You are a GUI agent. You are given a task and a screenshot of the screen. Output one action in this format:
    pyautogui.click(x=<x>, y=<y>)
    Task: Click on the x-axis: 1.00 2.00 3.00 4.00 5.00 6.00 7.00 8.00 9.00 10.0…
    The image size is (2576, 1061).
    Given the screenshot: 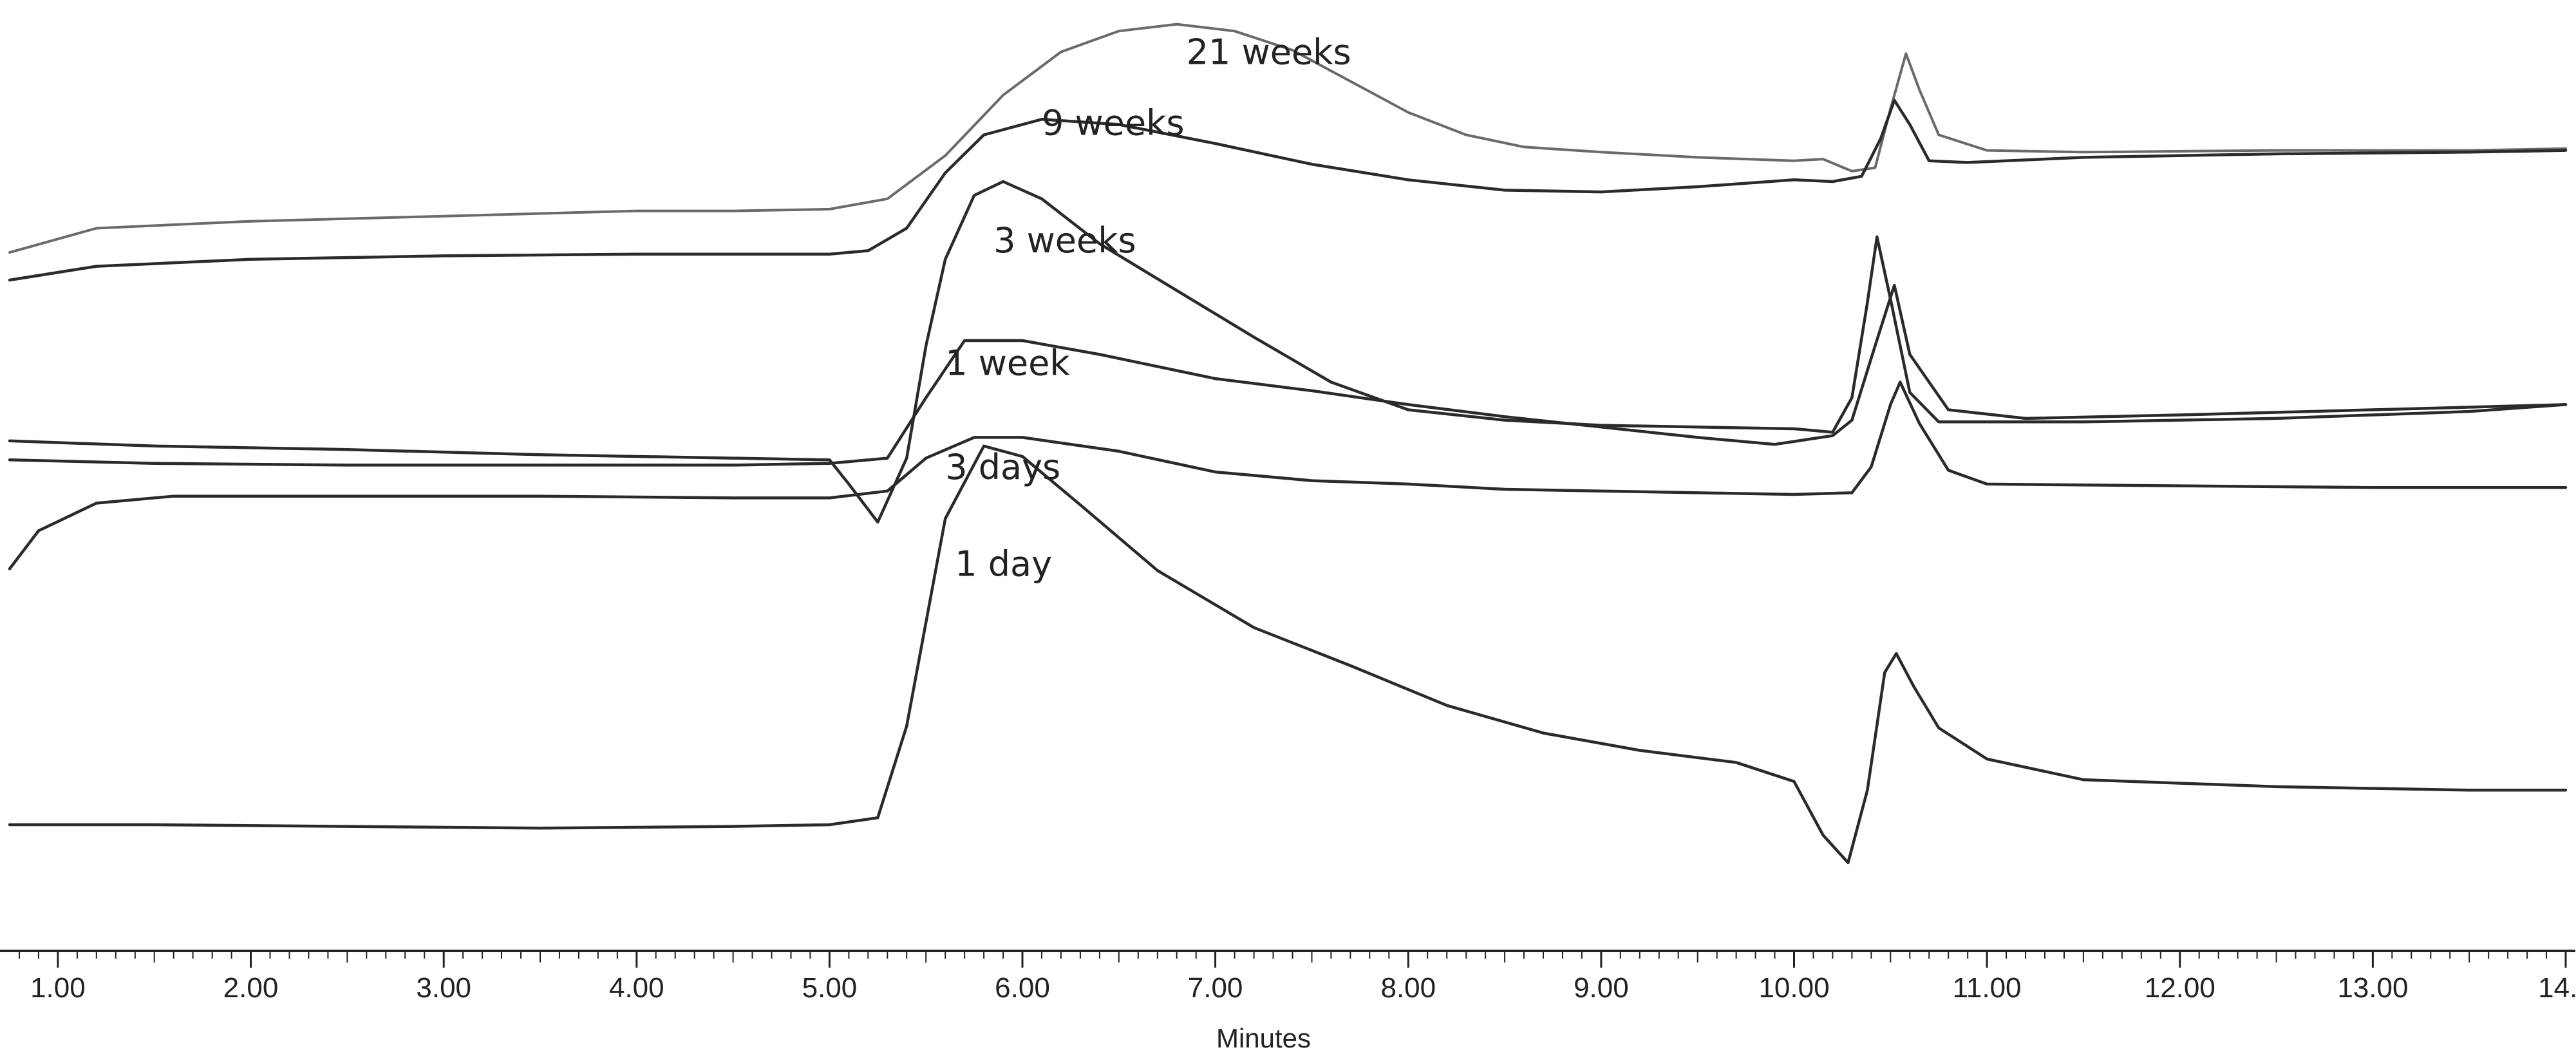 What is the action you would take?
    pyautogui.click(x=1288, y=1001)
    